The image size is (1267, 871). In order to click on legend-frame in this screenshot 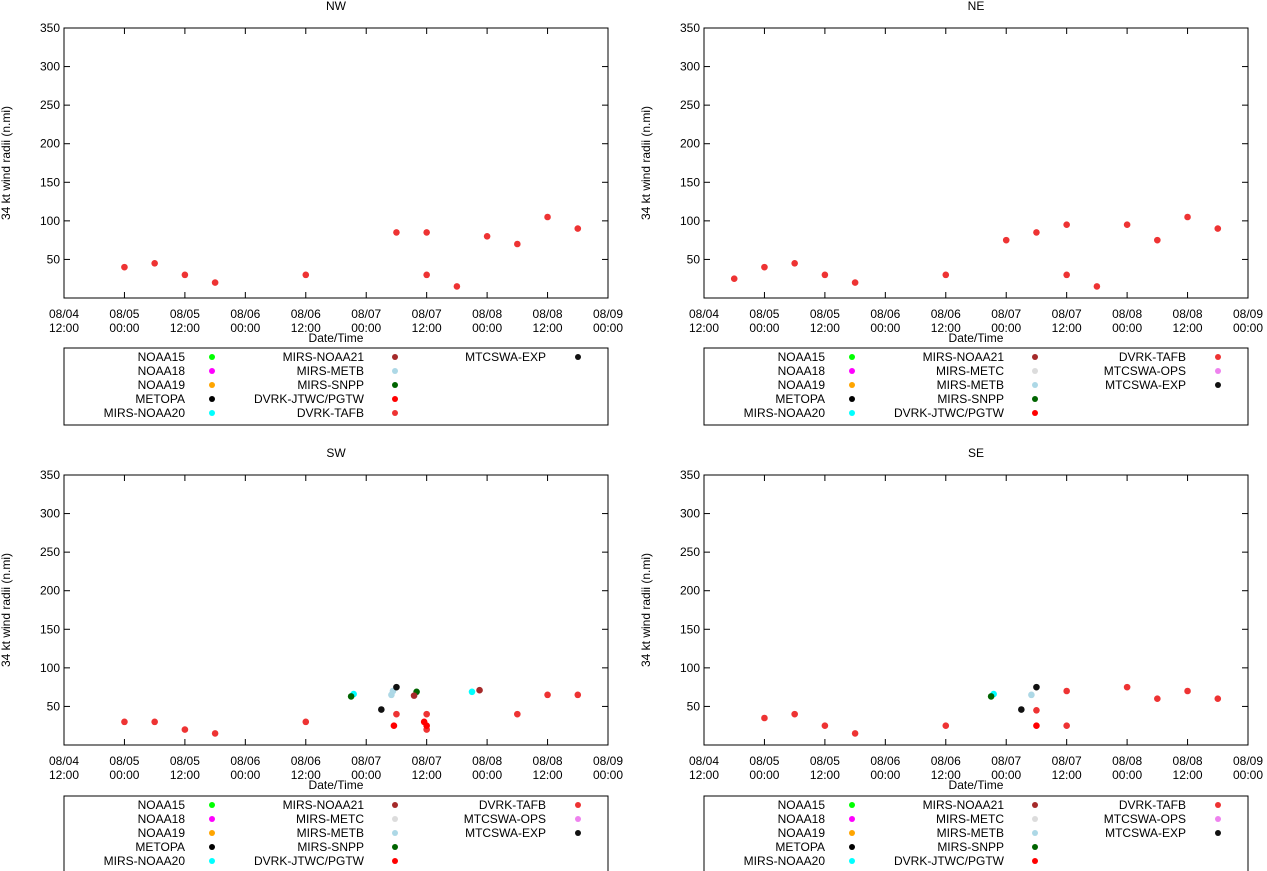, I will do `click(976, 833)`.